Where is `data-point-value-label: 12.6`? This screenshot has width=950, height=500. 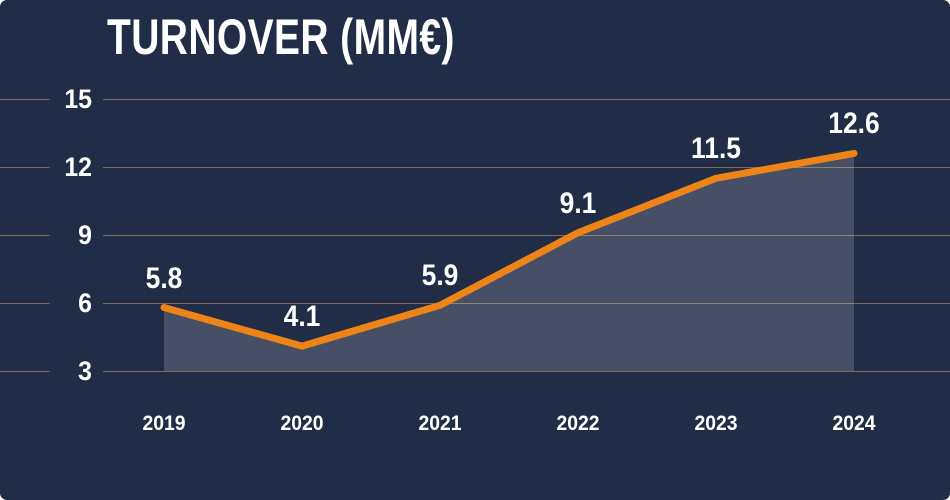 data-point-value-label: 12.6 is located at coordinates (854, 124).